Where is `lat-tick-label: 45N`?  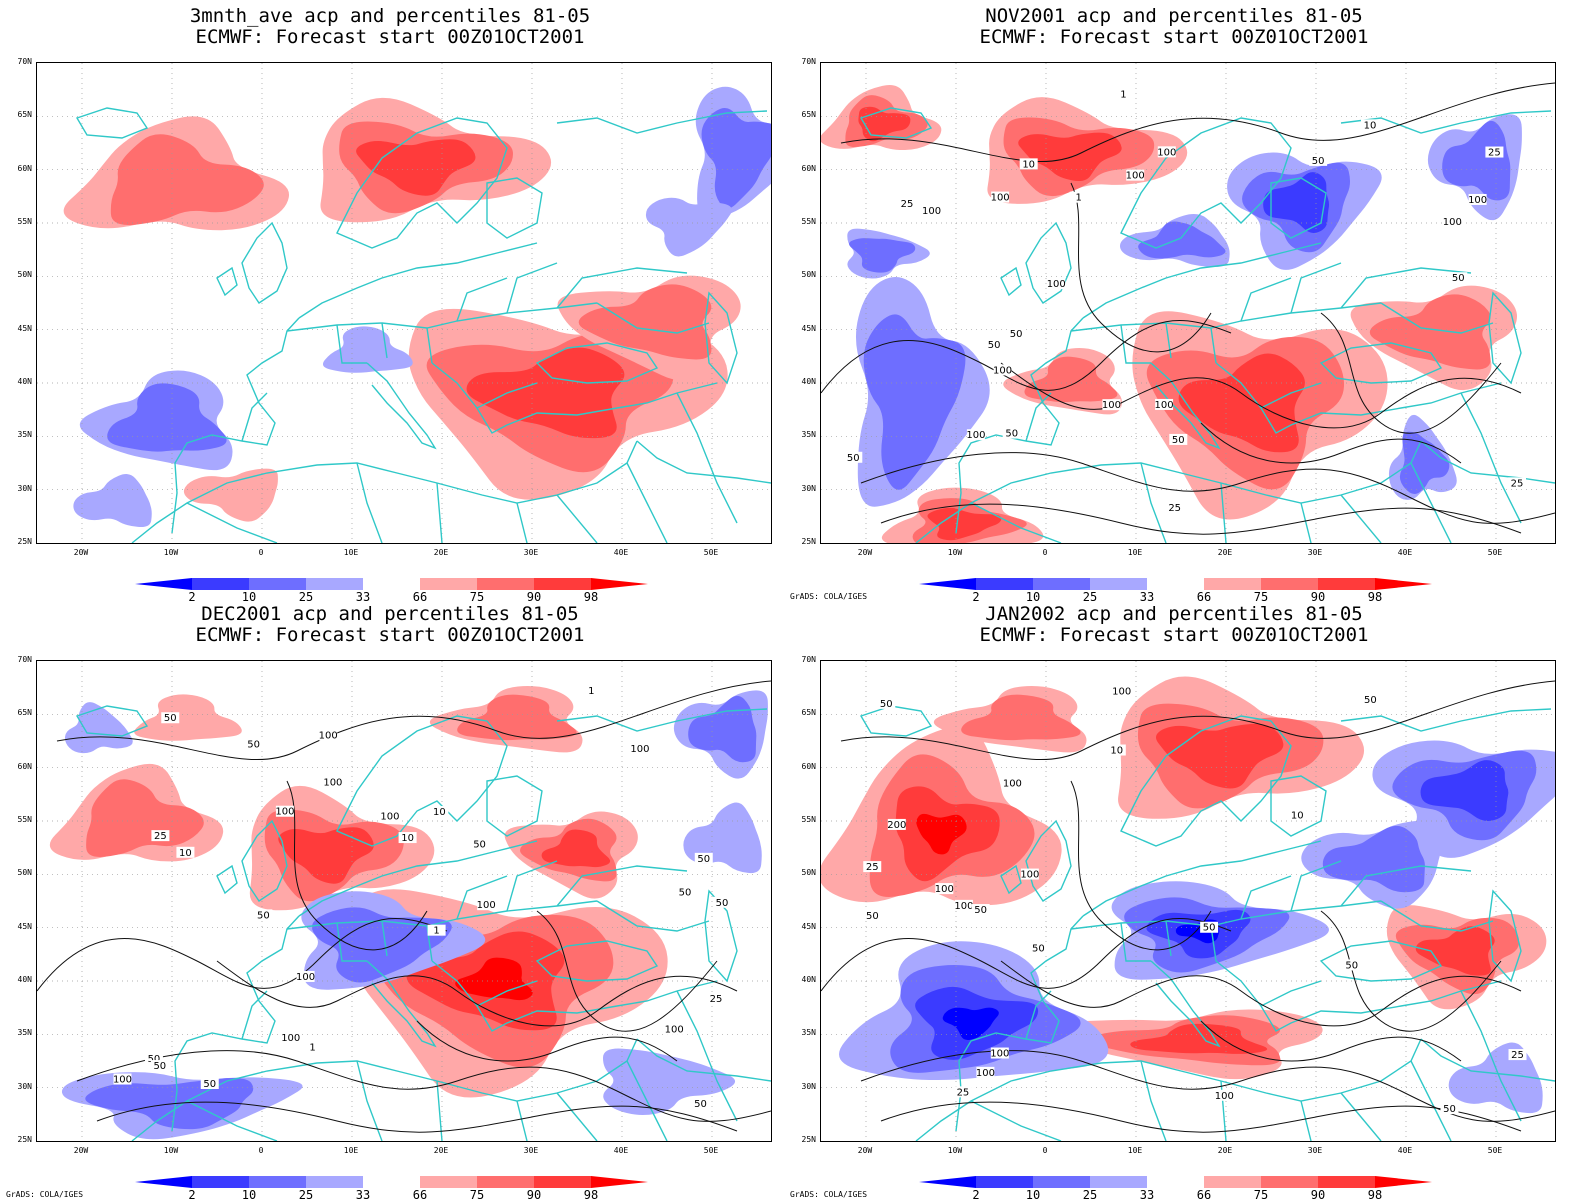
lat-tick-label: 45N is located at coordinates (808, 328).